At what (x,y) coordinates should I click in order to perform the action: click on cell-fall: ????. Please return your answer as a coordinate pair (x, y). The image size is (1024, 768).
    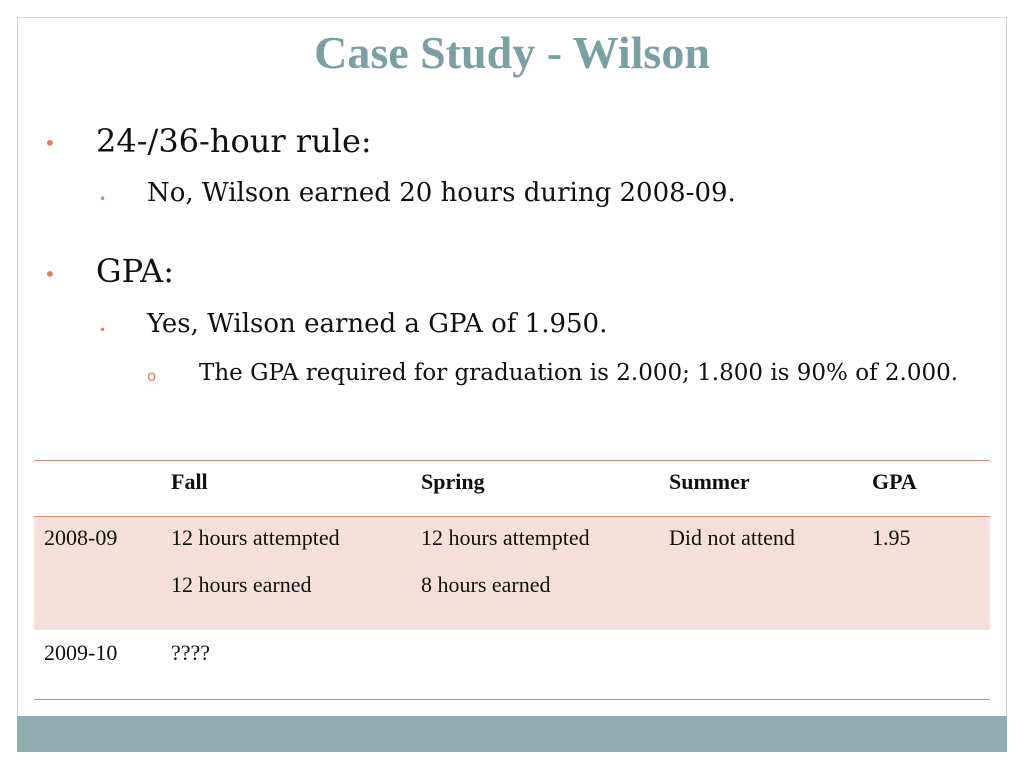
    Looking at the image, I should click on (191, 652).